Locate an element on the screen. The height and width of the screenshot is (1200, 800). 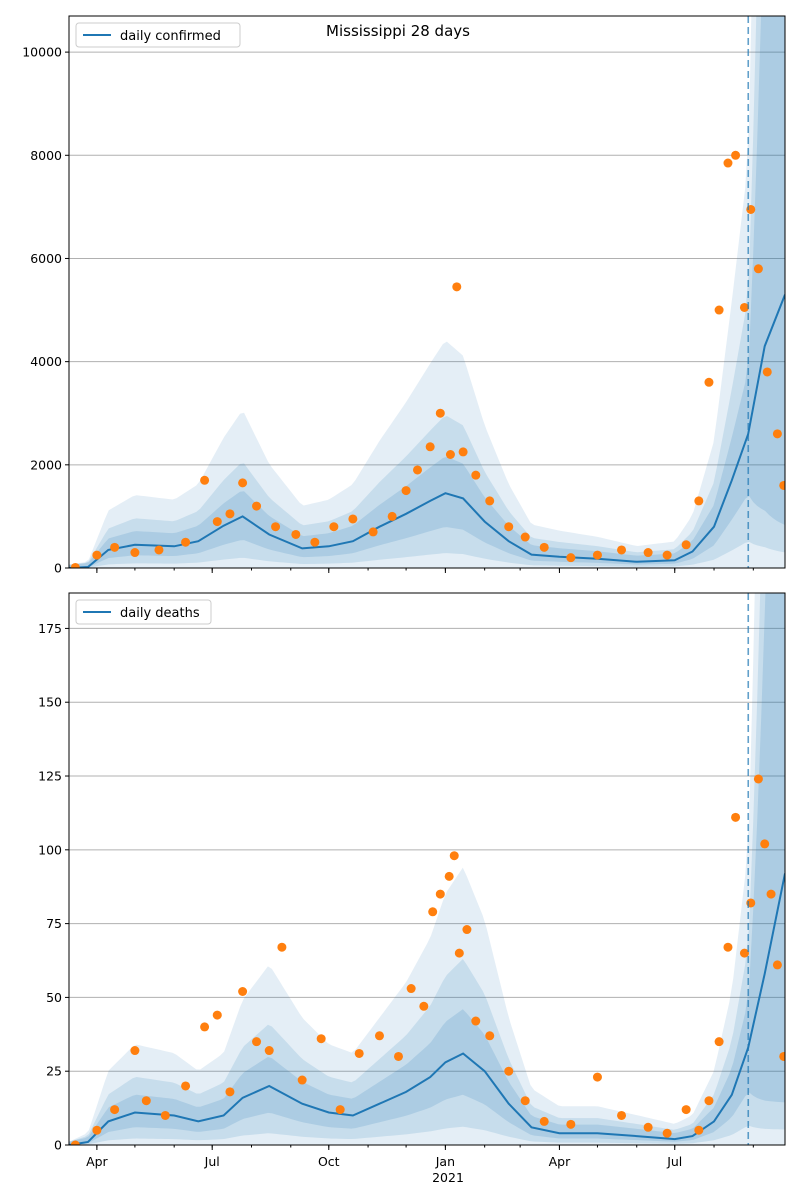
y-tick-label: 8000 is located at coordinates (46, 155).